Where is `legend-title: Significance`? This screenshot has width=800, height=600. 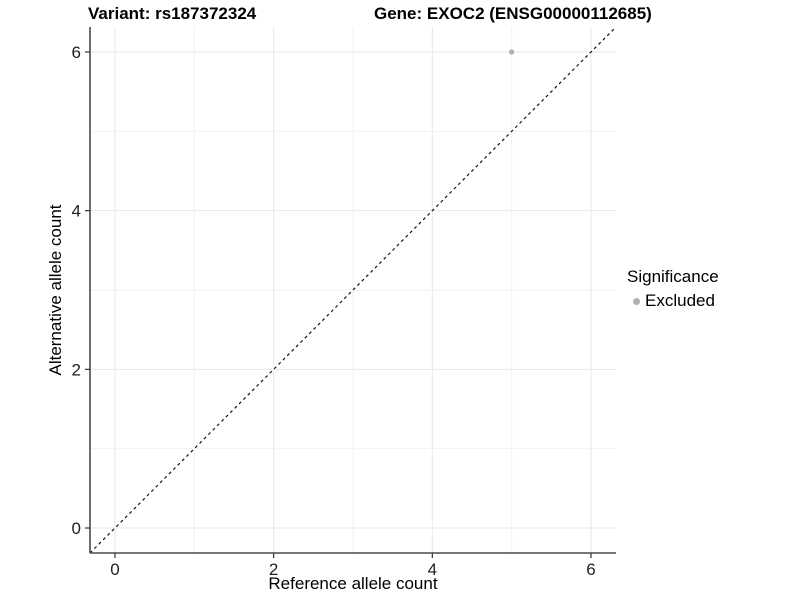 legend-title: Significance is located at coordinates (673, 276).